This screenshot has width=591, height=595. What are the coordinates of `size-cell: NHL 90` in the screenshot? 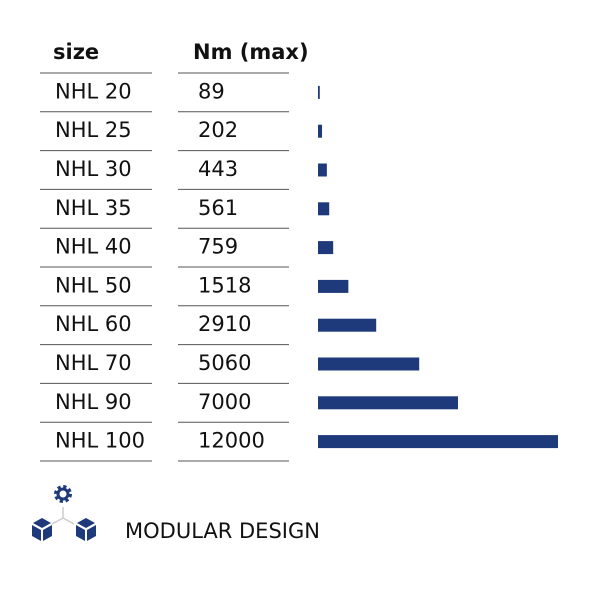 It's located at (93, 402).